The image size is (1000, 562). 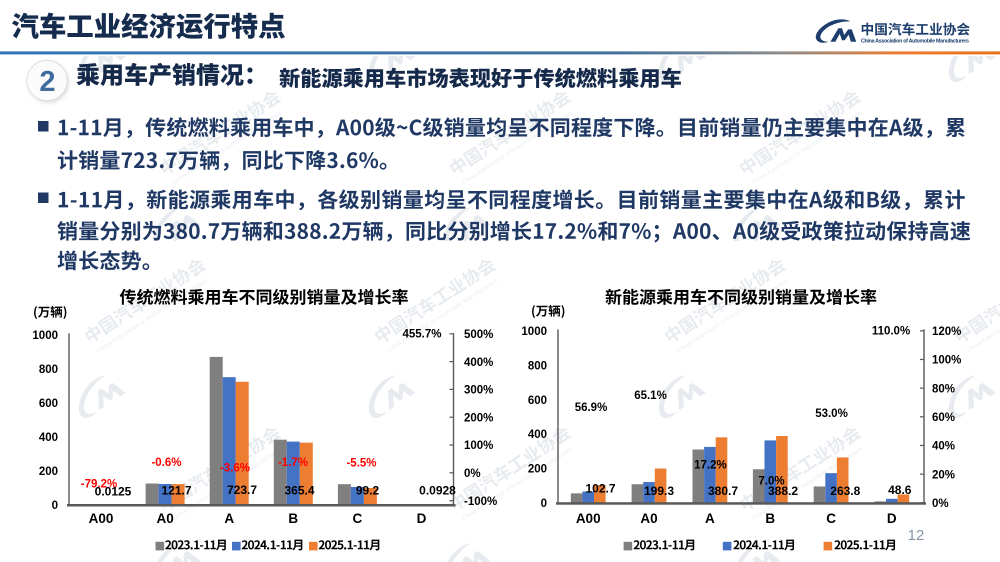 What do you see at coordinates (176, 491) in the screenshot?
I see `svg-text: 121.7` at bounding box center [176, 491].